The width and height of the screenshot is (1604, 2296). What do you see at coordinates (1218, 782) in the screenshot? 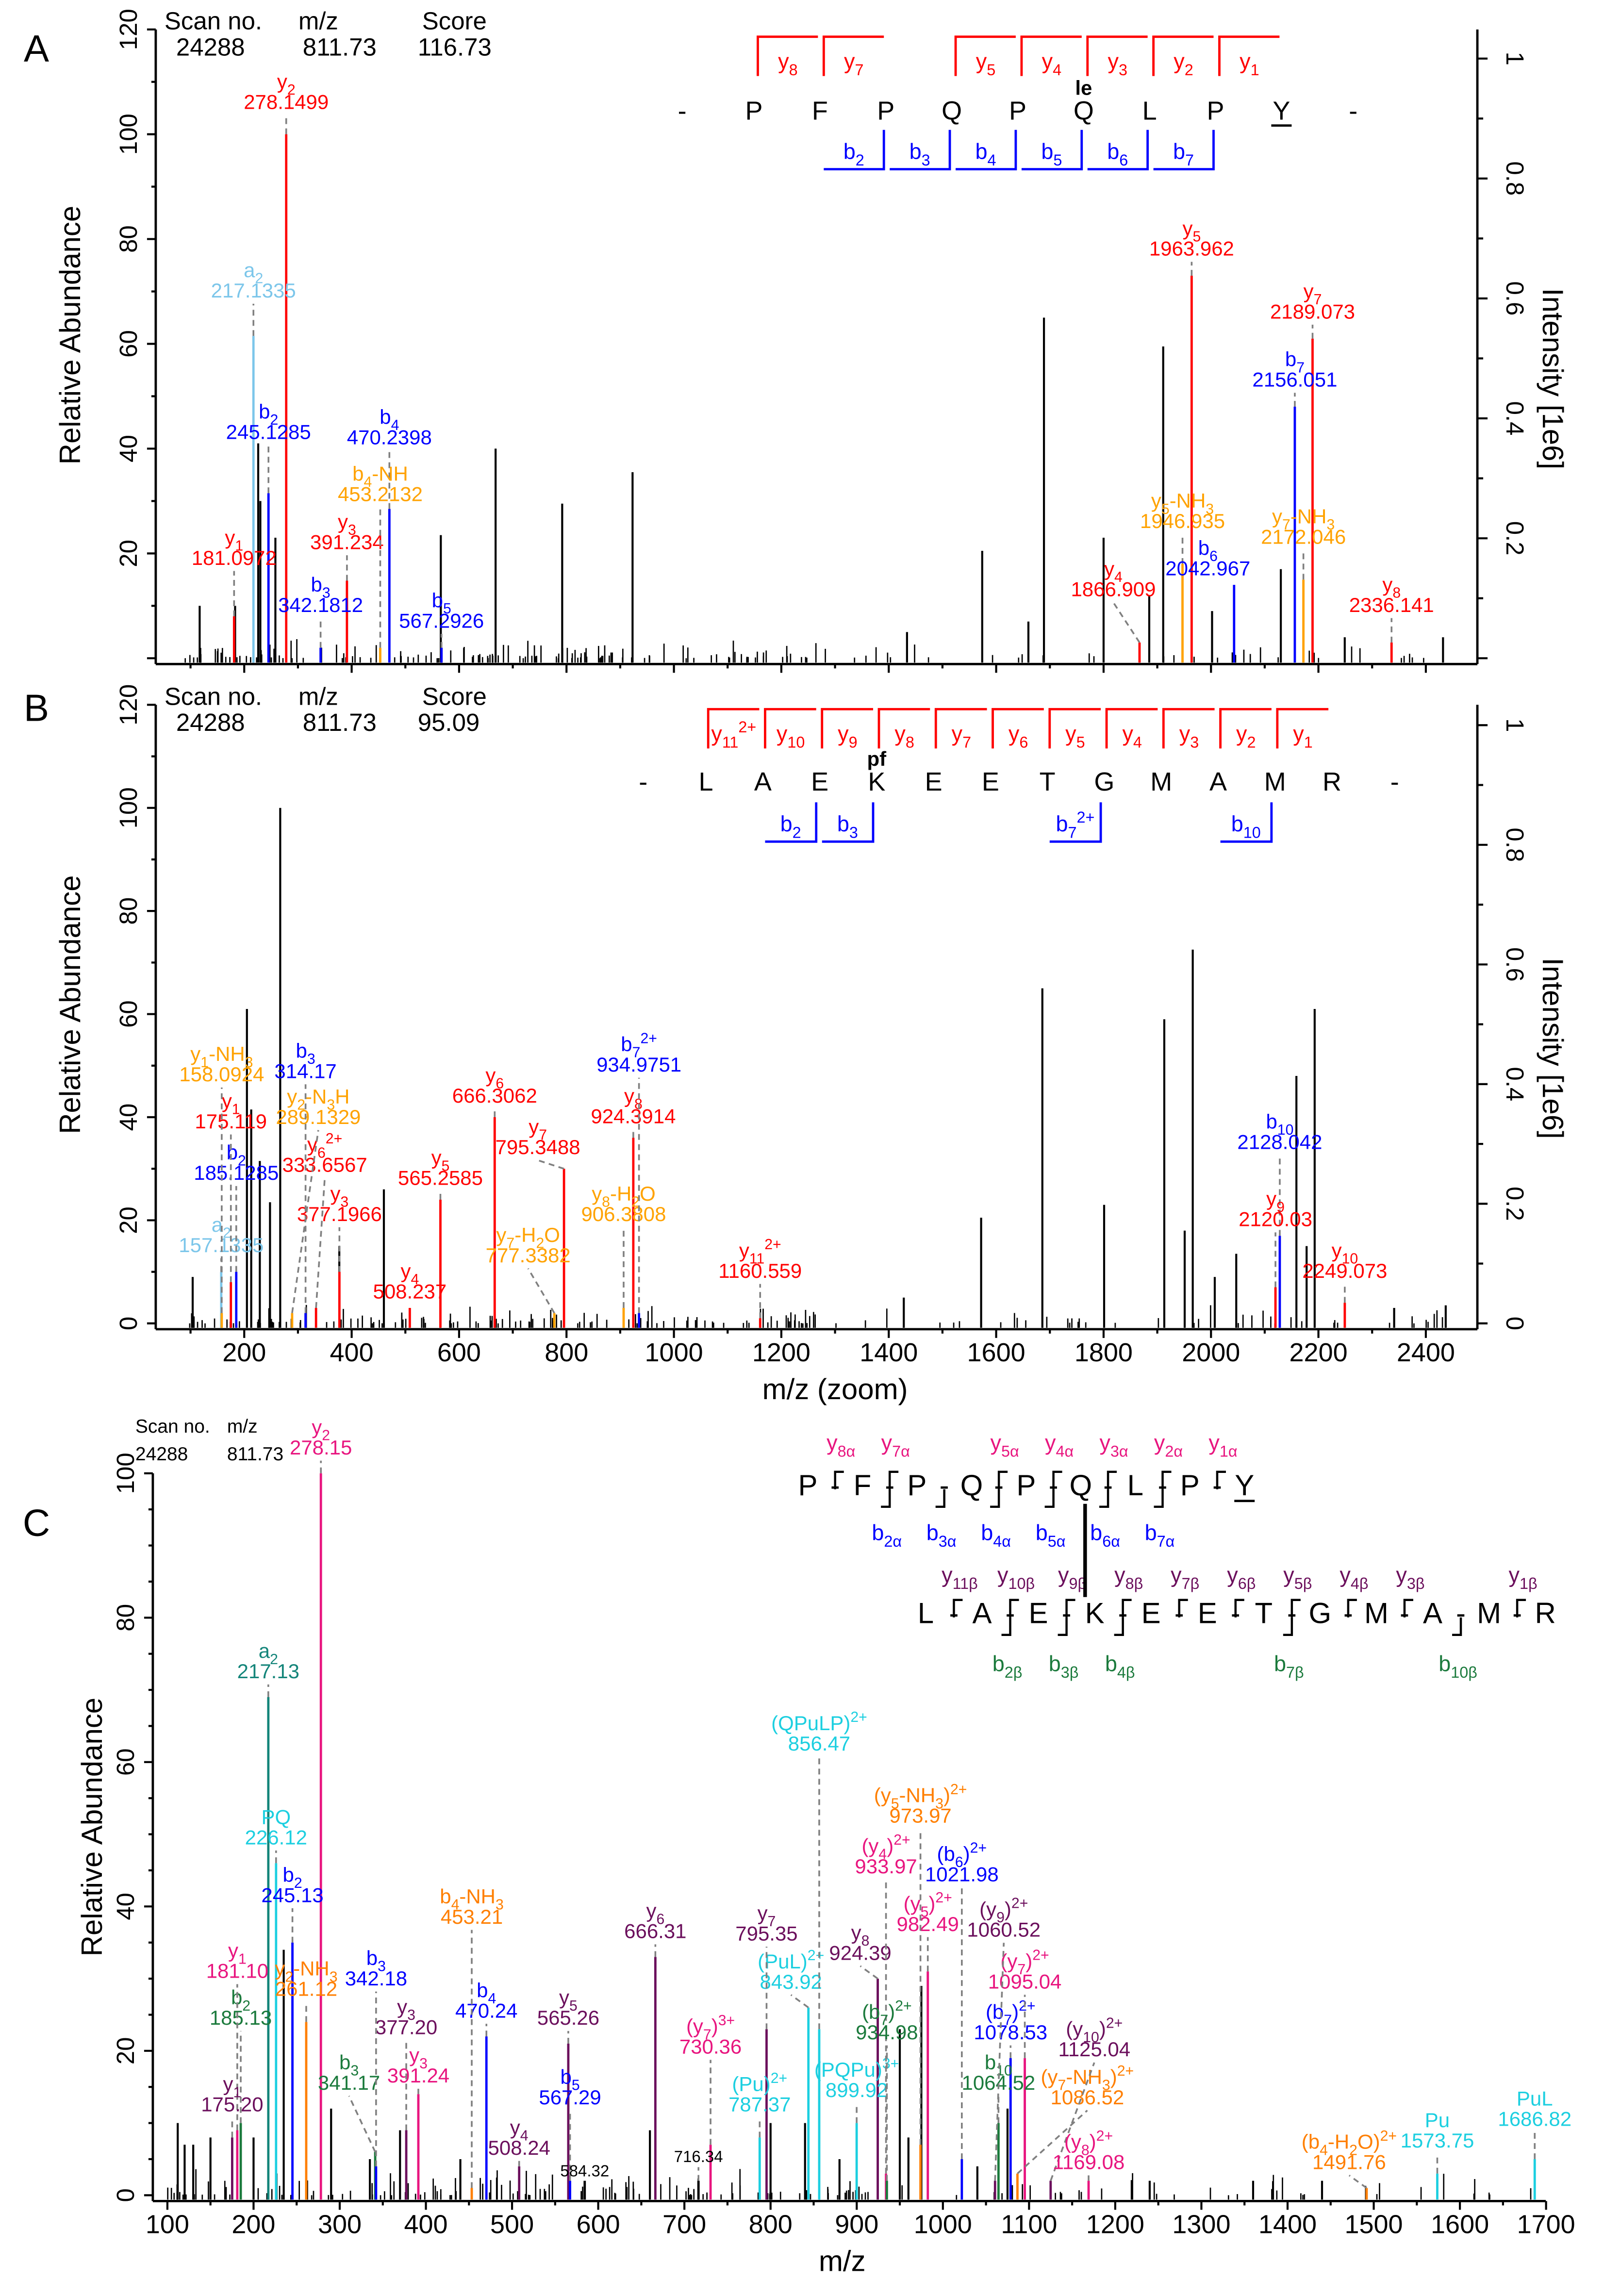
I see `residue: A` at bounding box center [1218, 782].